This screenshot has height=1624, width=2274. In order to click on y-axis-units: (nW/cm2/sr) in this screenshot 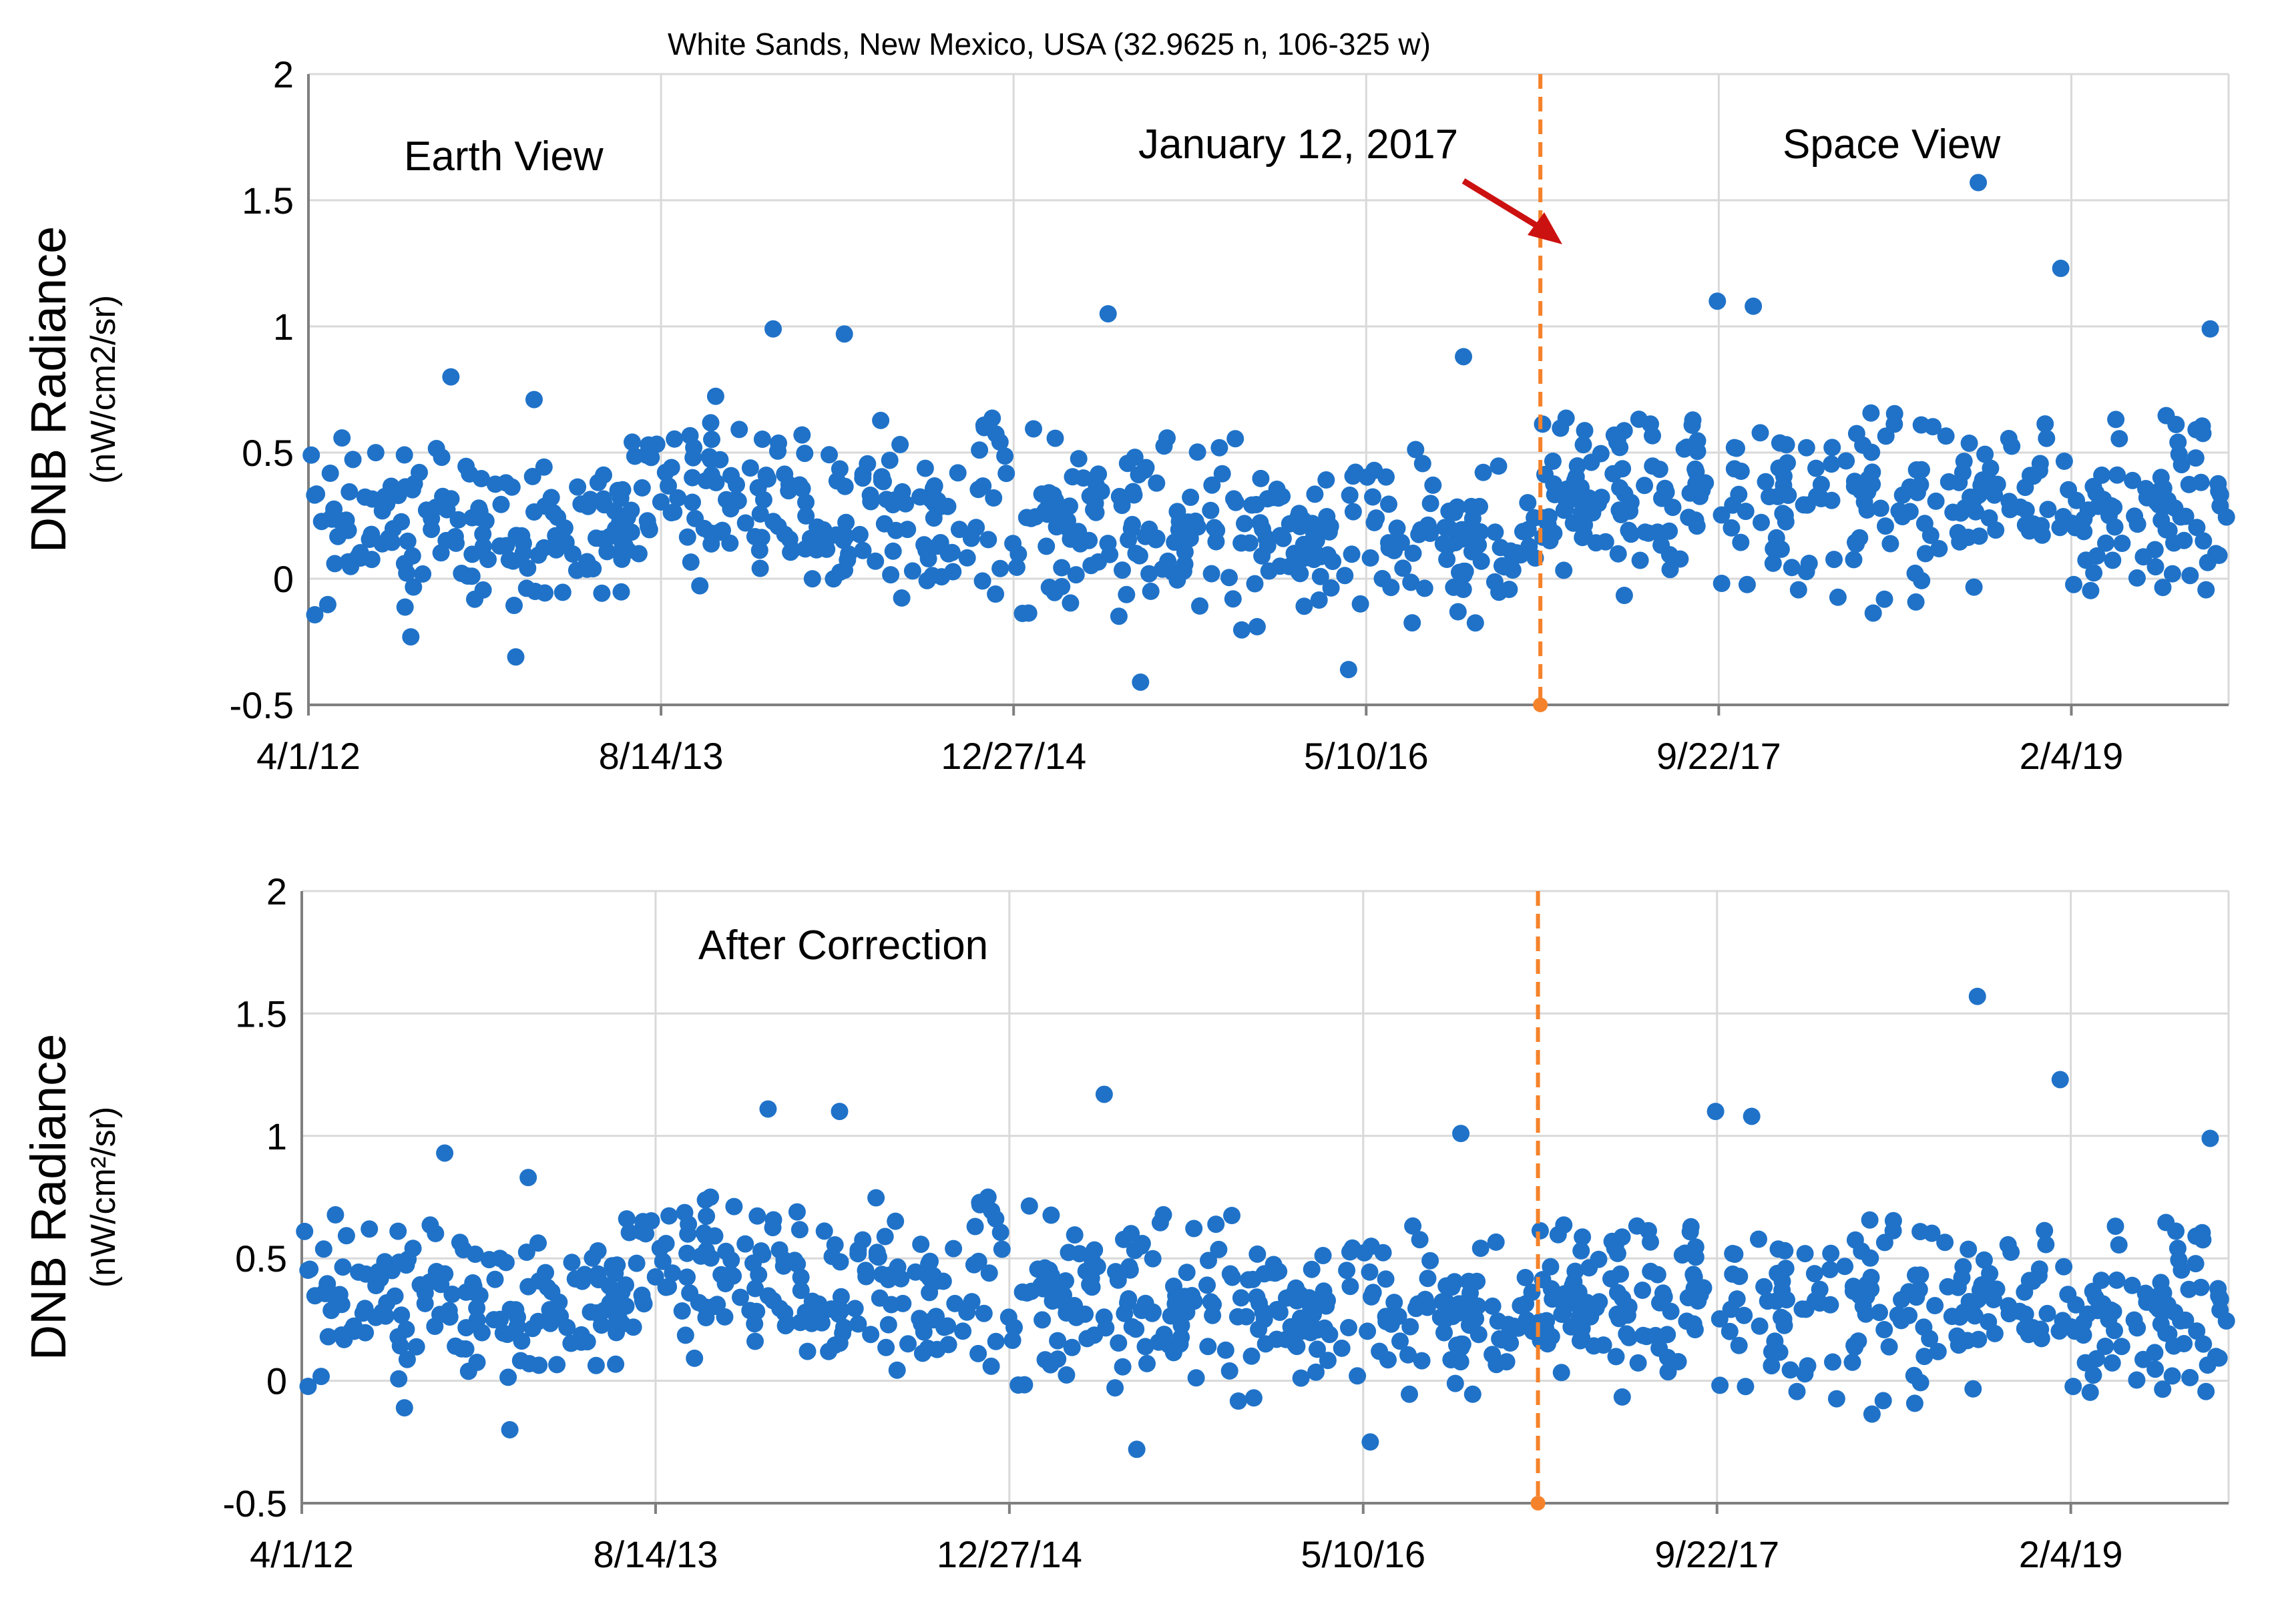, I will do `click(103, 389)`.